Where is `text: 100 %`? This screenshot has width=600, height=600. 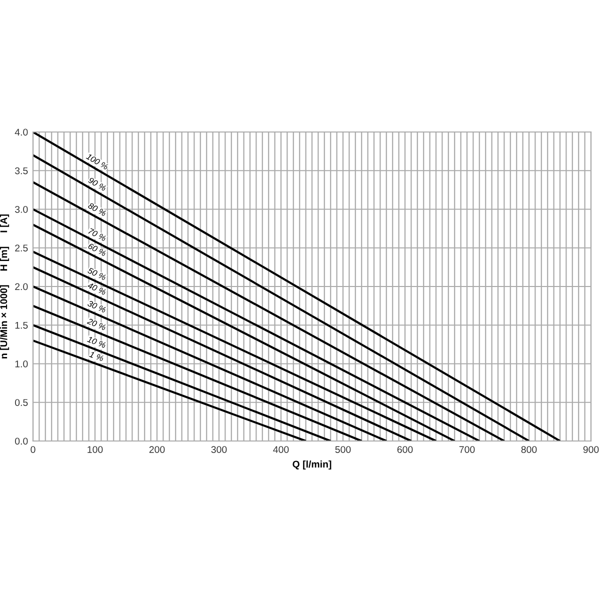
text: 100 % is located at coordinates (97, 161).